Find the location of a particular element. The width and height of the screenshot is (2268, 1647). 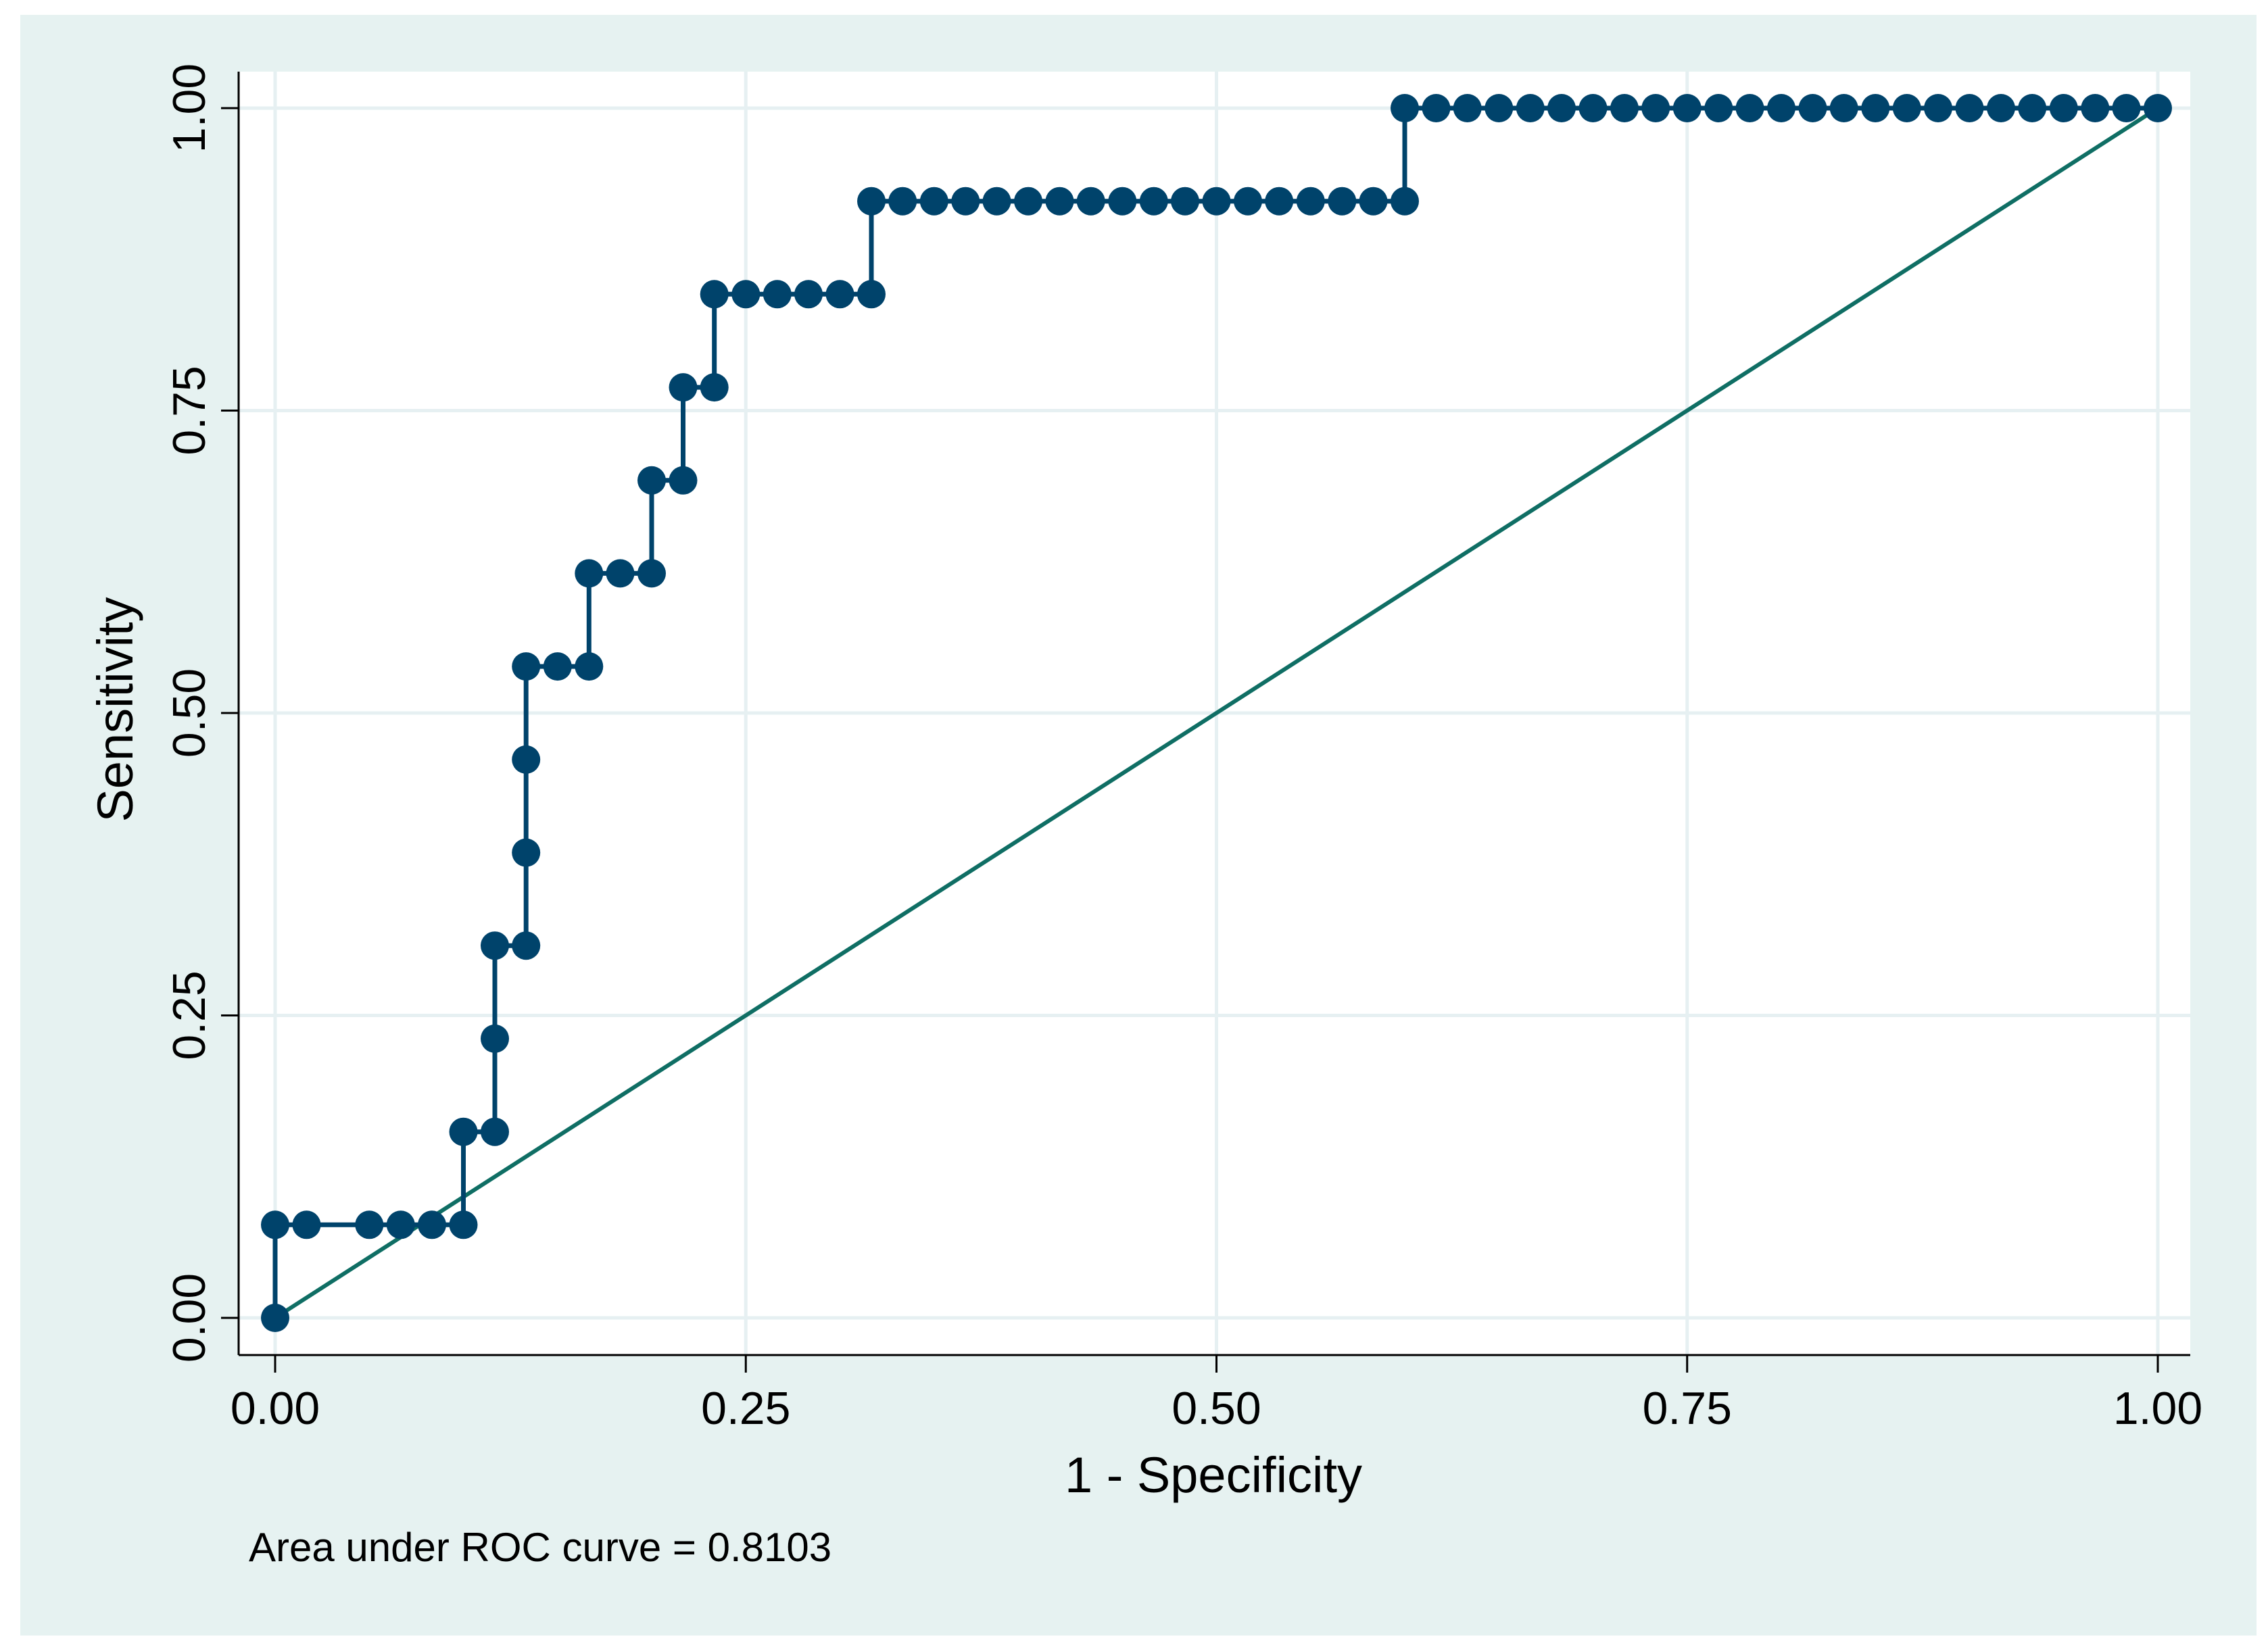

auc-note: Area under ROC curve = 0.8103 is located at coordinates (540, 1547).